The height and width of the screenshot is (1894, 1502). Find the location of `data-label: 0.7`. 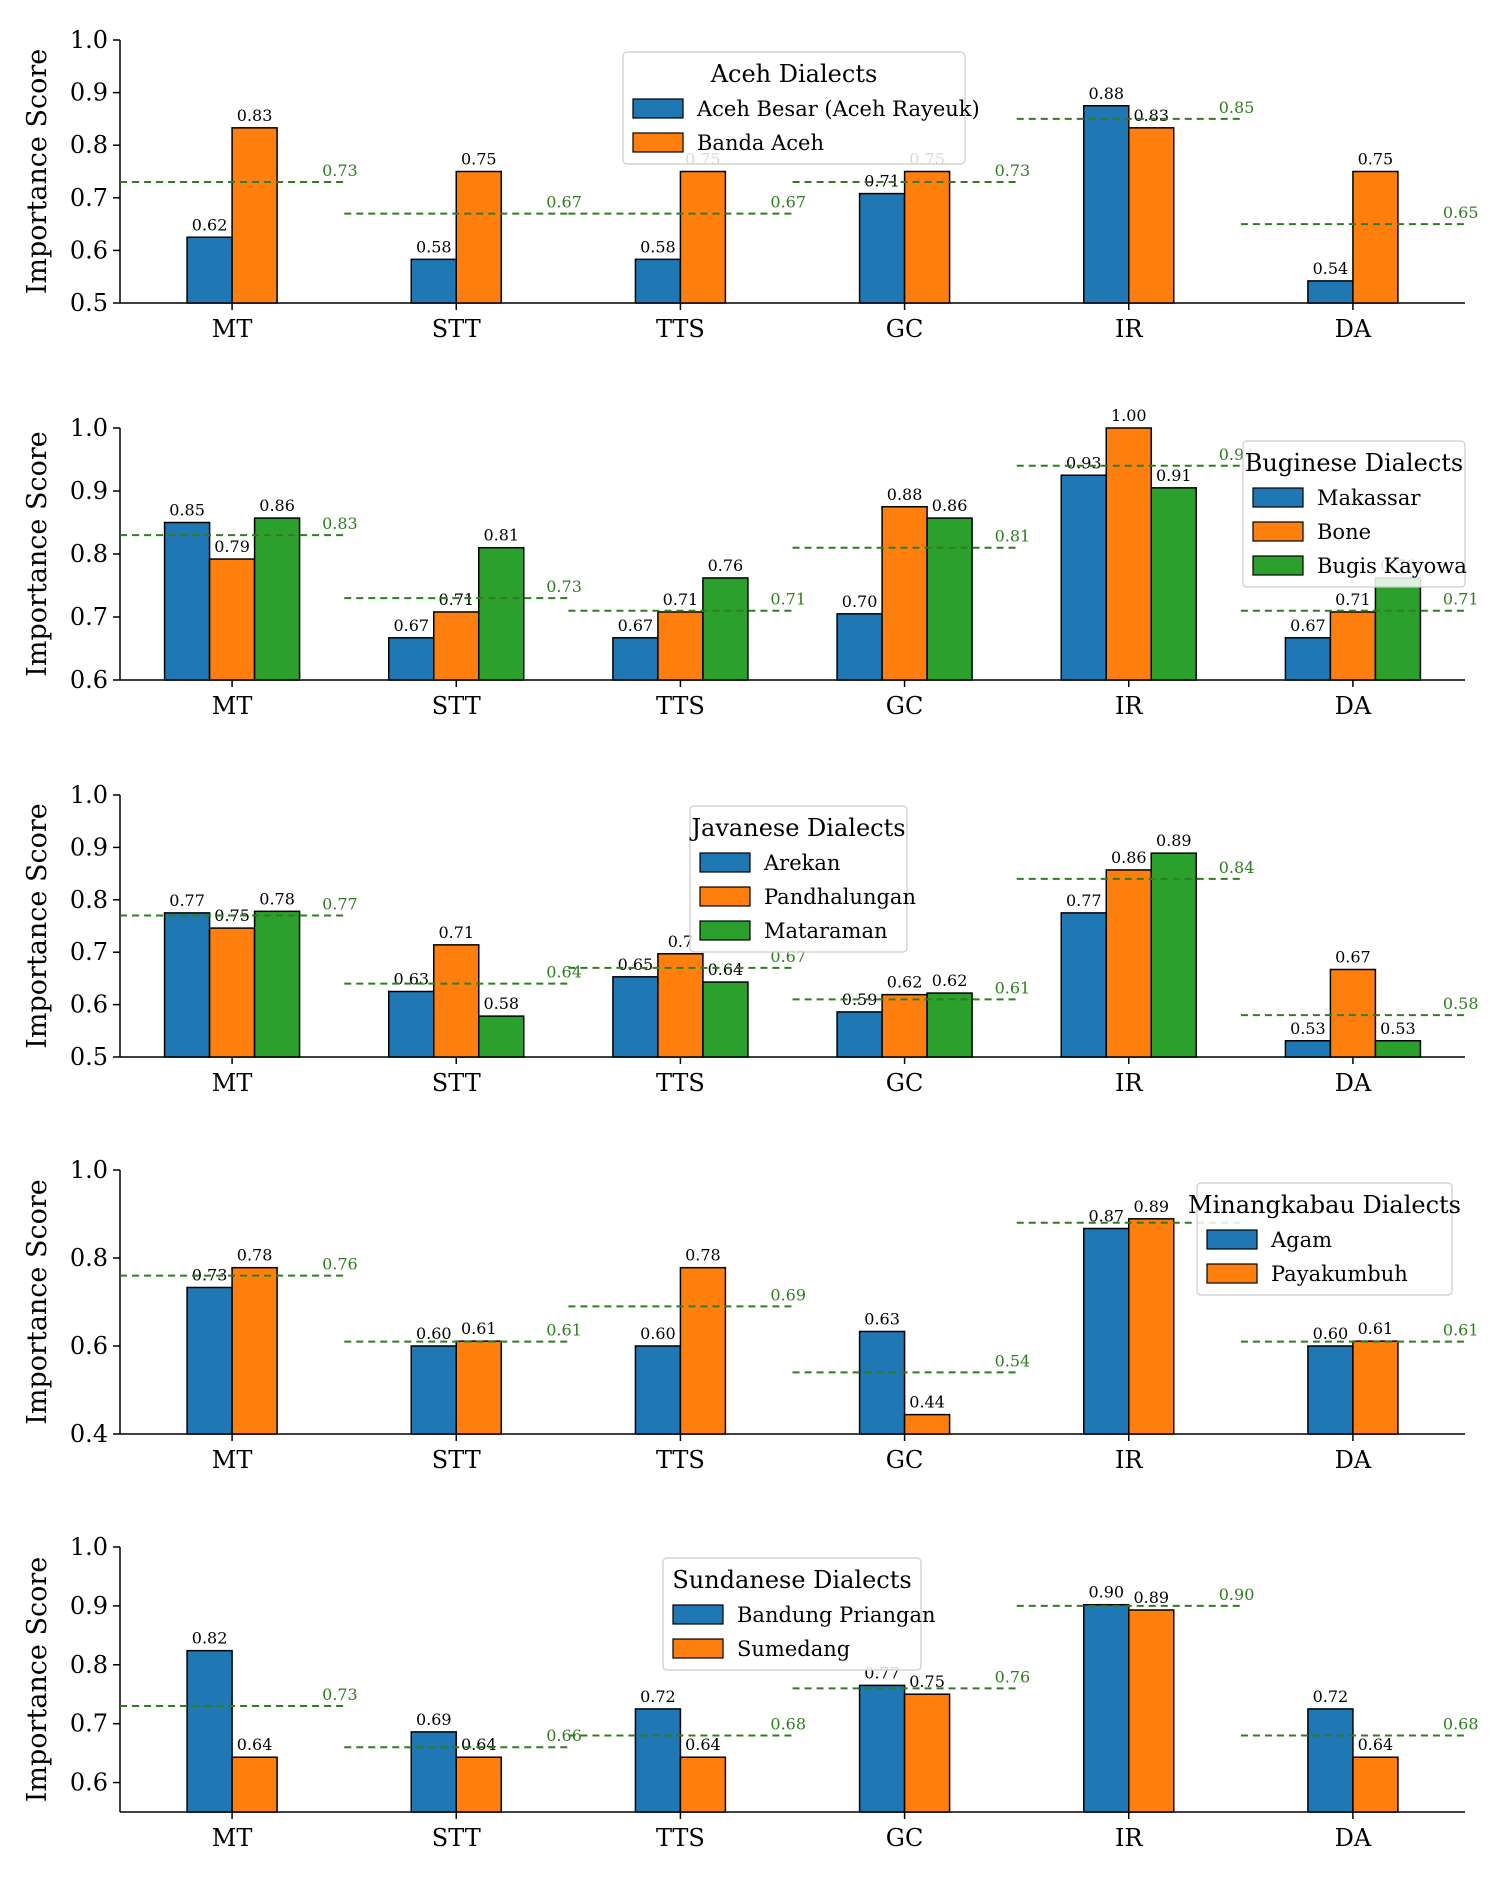

data-label: 0.7 is located at coordinates (680, 941).